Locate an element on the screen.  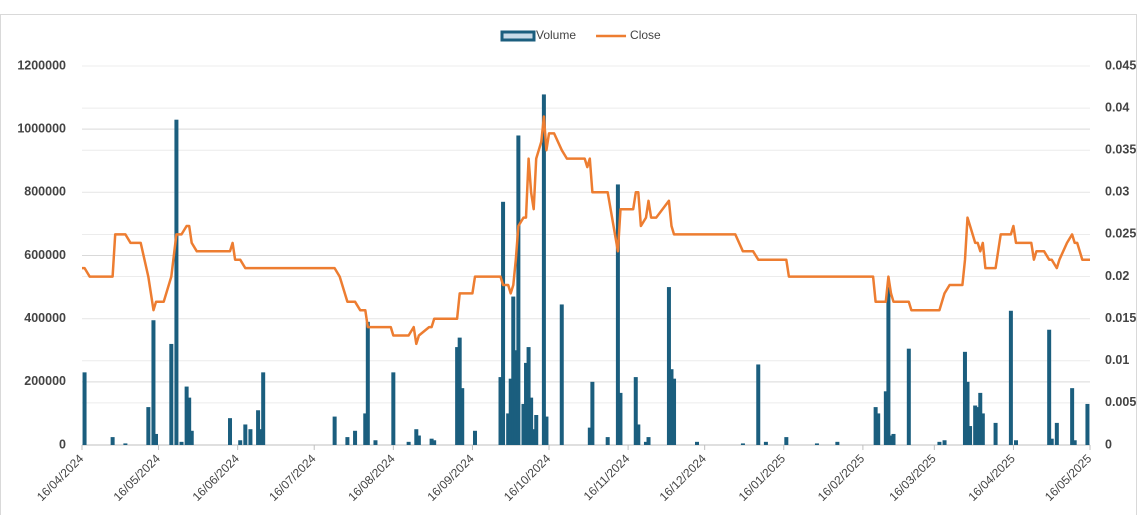
y2-tick-label: 0.03 is located at coordinates (1117, 192).